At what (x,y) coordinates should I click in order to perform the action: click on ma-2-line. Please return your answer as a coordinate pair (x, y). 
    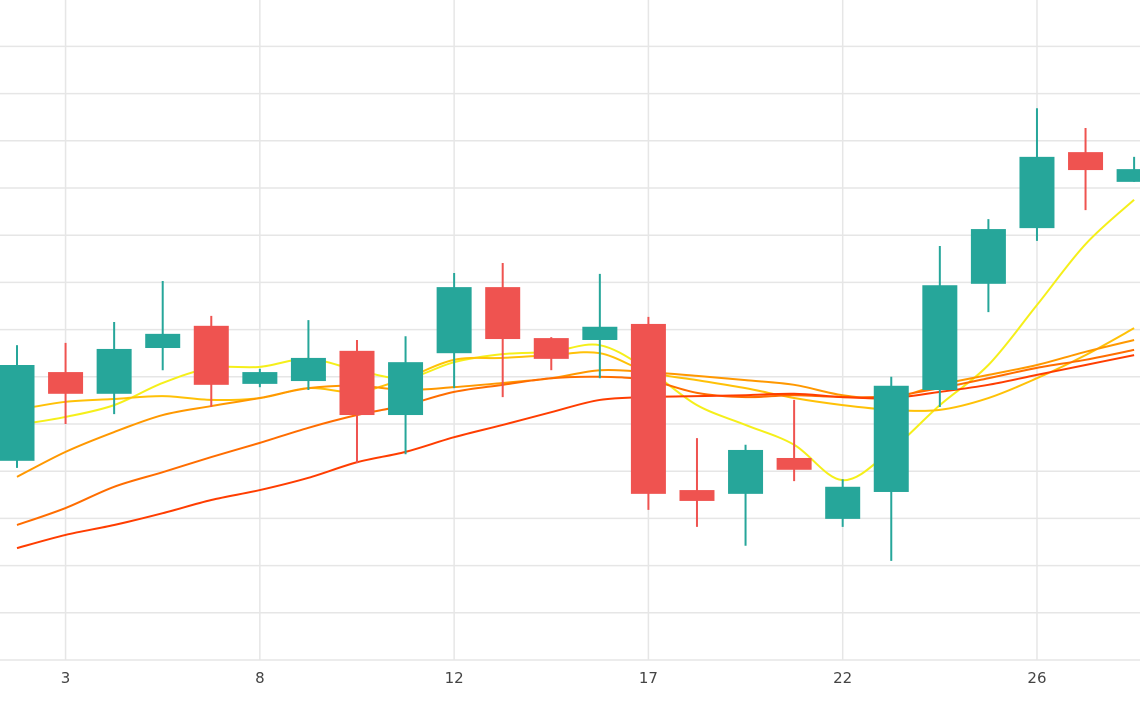
    Looking at the image, I should click on (575, 369).